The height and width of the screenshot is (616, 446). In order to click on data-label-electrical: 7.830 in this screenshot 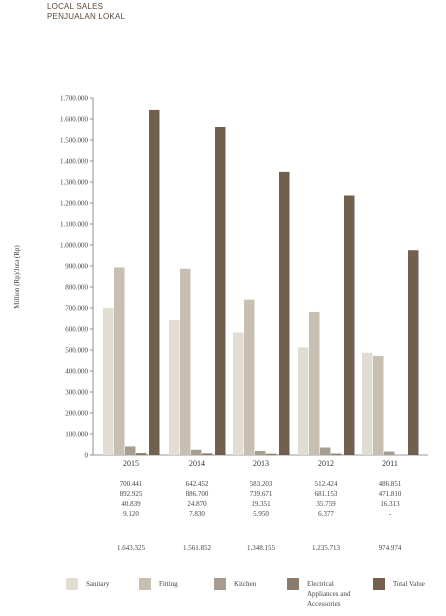, I will do `click(197, 514)`.